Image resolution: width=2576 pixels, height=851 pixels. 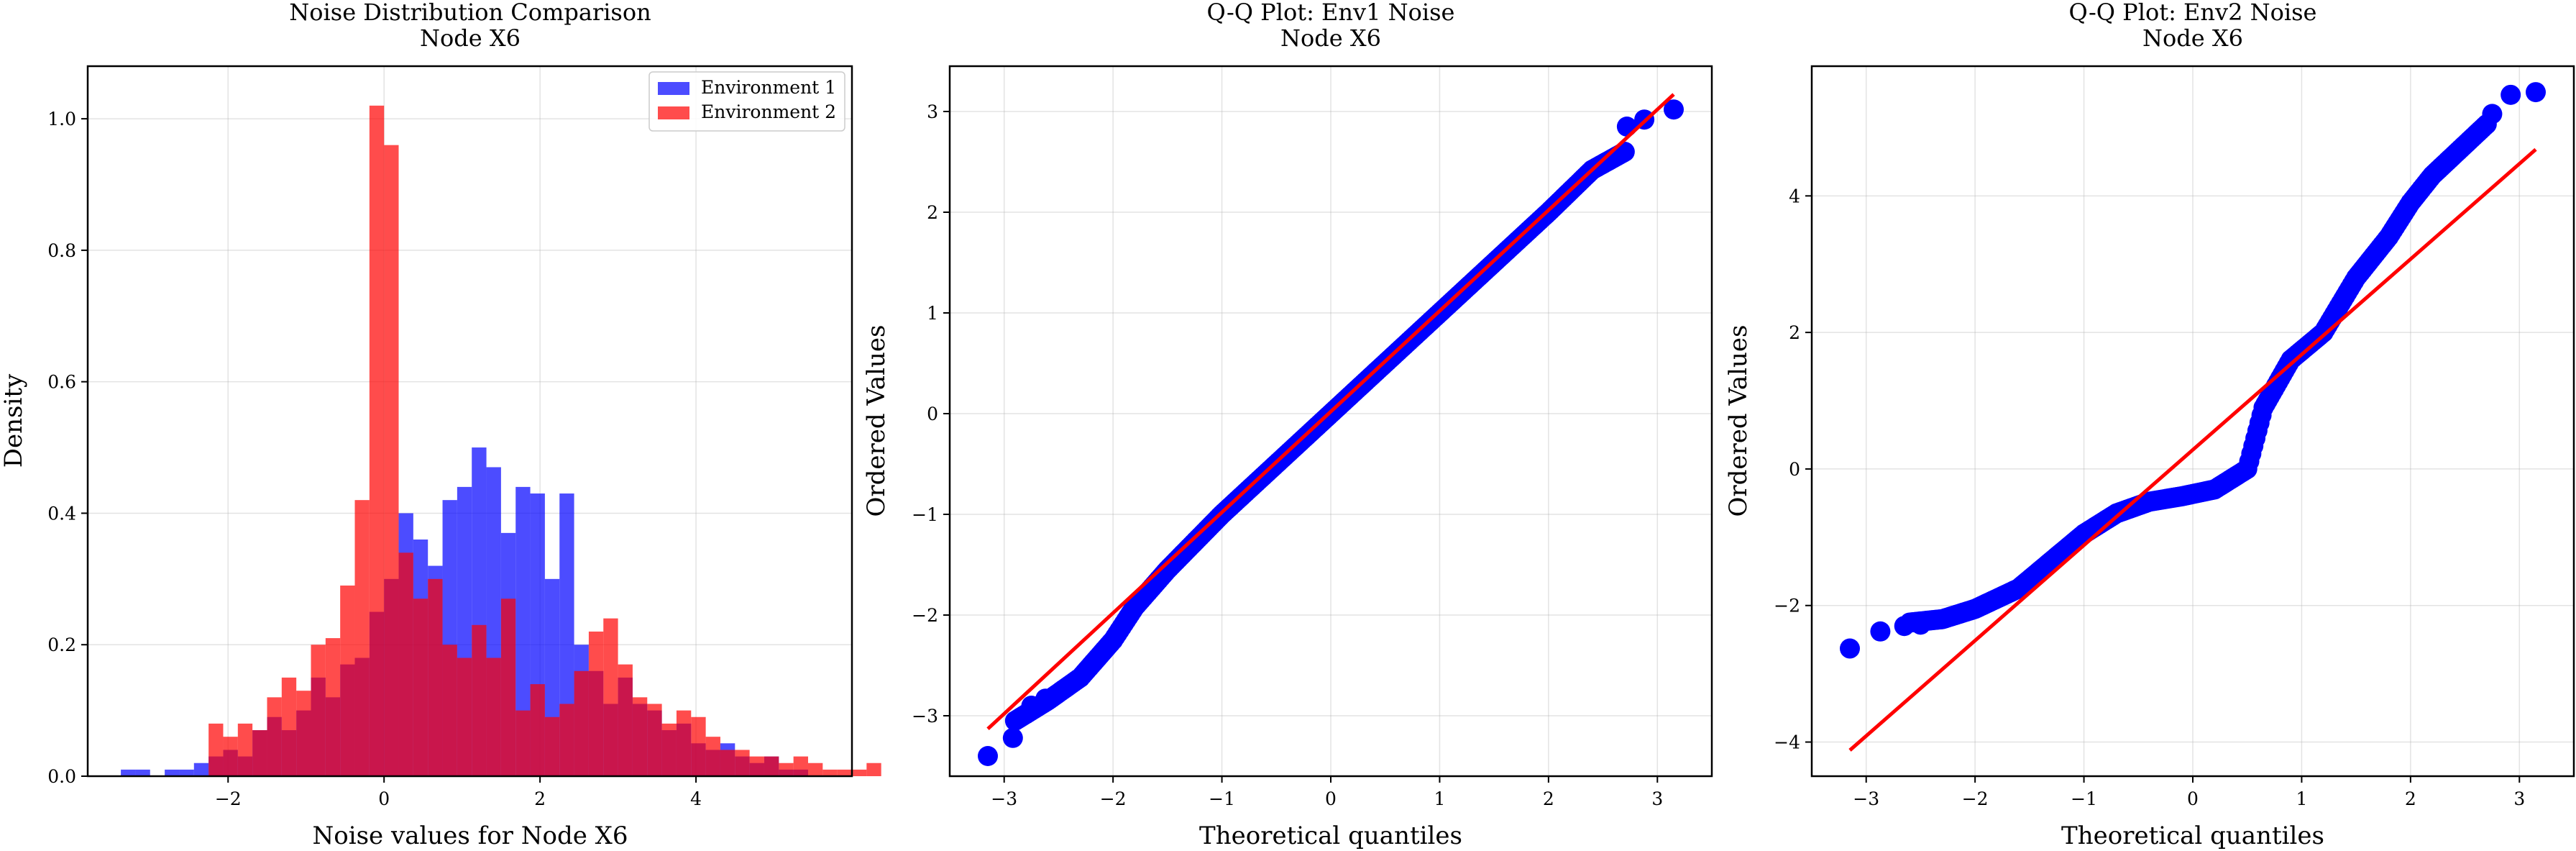 I want to click on y-tick-label: −3, so click(x=925, y=716).